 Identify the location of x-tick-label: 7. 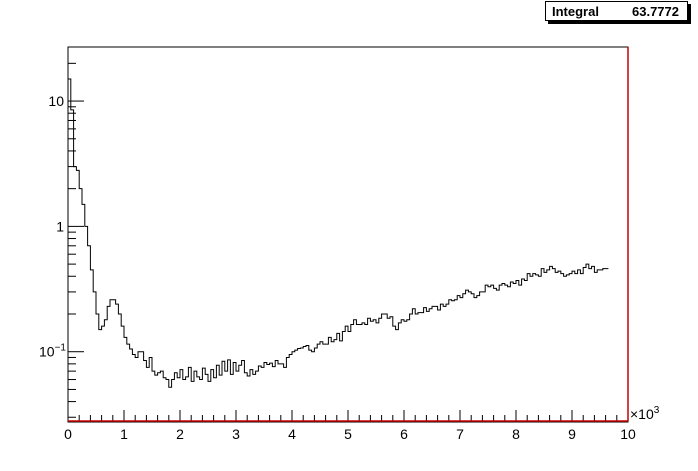
(460, 434).